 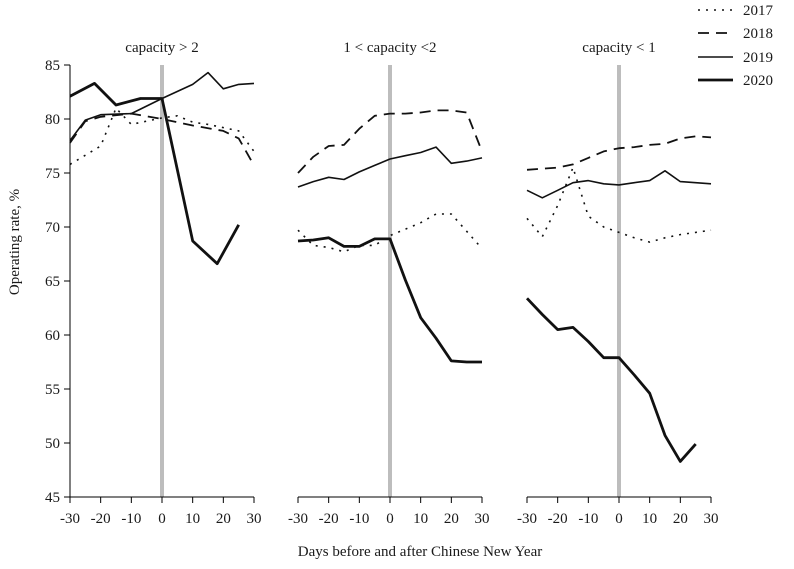 I want to click on panel-title: 1 < capacity <2, so click(x=389, y=48).